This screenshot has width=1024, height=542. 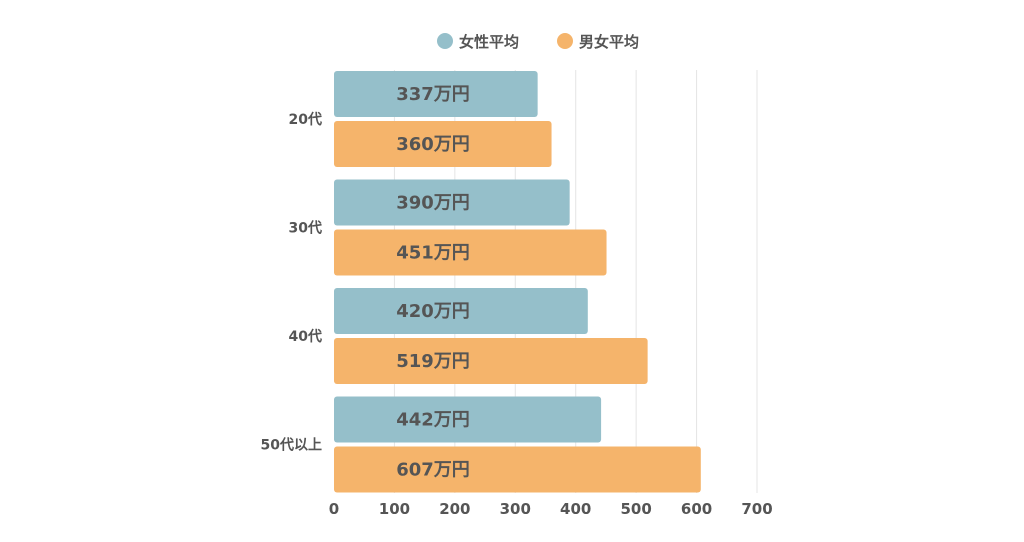 What do you see at coordinates (575, 509) in the screenshot?
I see `x-tick-label-400: 400` at bounding box center [575, 509].